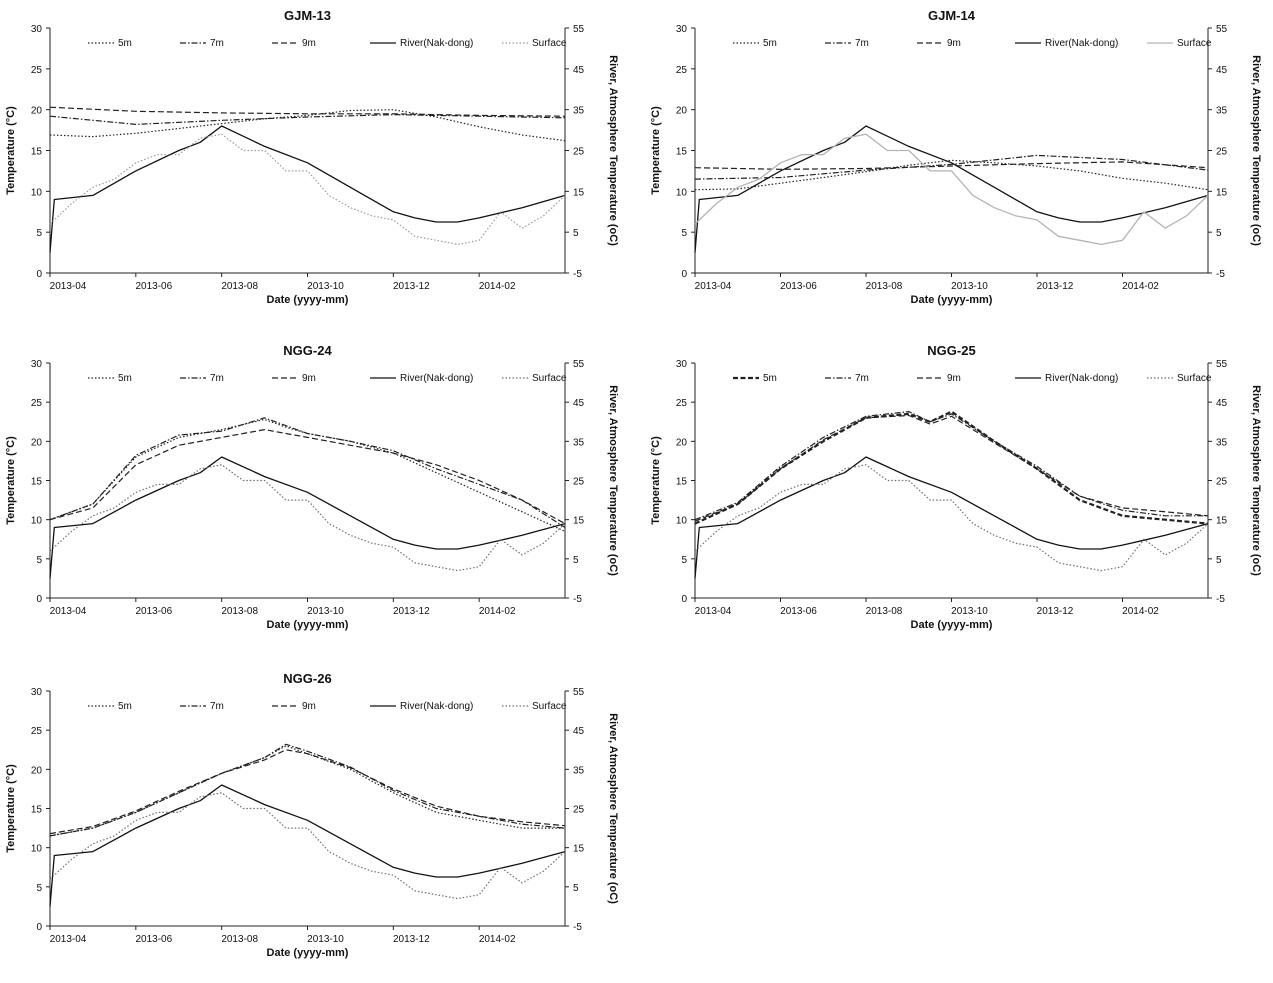 Image resolution: width=1273 pixels, height=983 pixels. Describe the element at coordinates (307, 15) in the screenshot. I see `chart-title: GJM-13` at that location.